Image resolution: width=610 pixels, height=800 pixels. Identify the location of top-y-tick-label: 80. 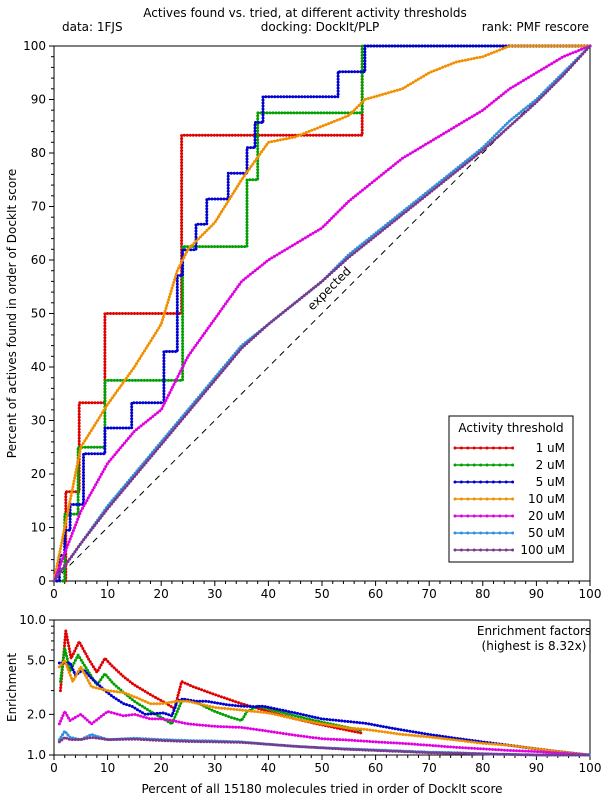
(38, 153).